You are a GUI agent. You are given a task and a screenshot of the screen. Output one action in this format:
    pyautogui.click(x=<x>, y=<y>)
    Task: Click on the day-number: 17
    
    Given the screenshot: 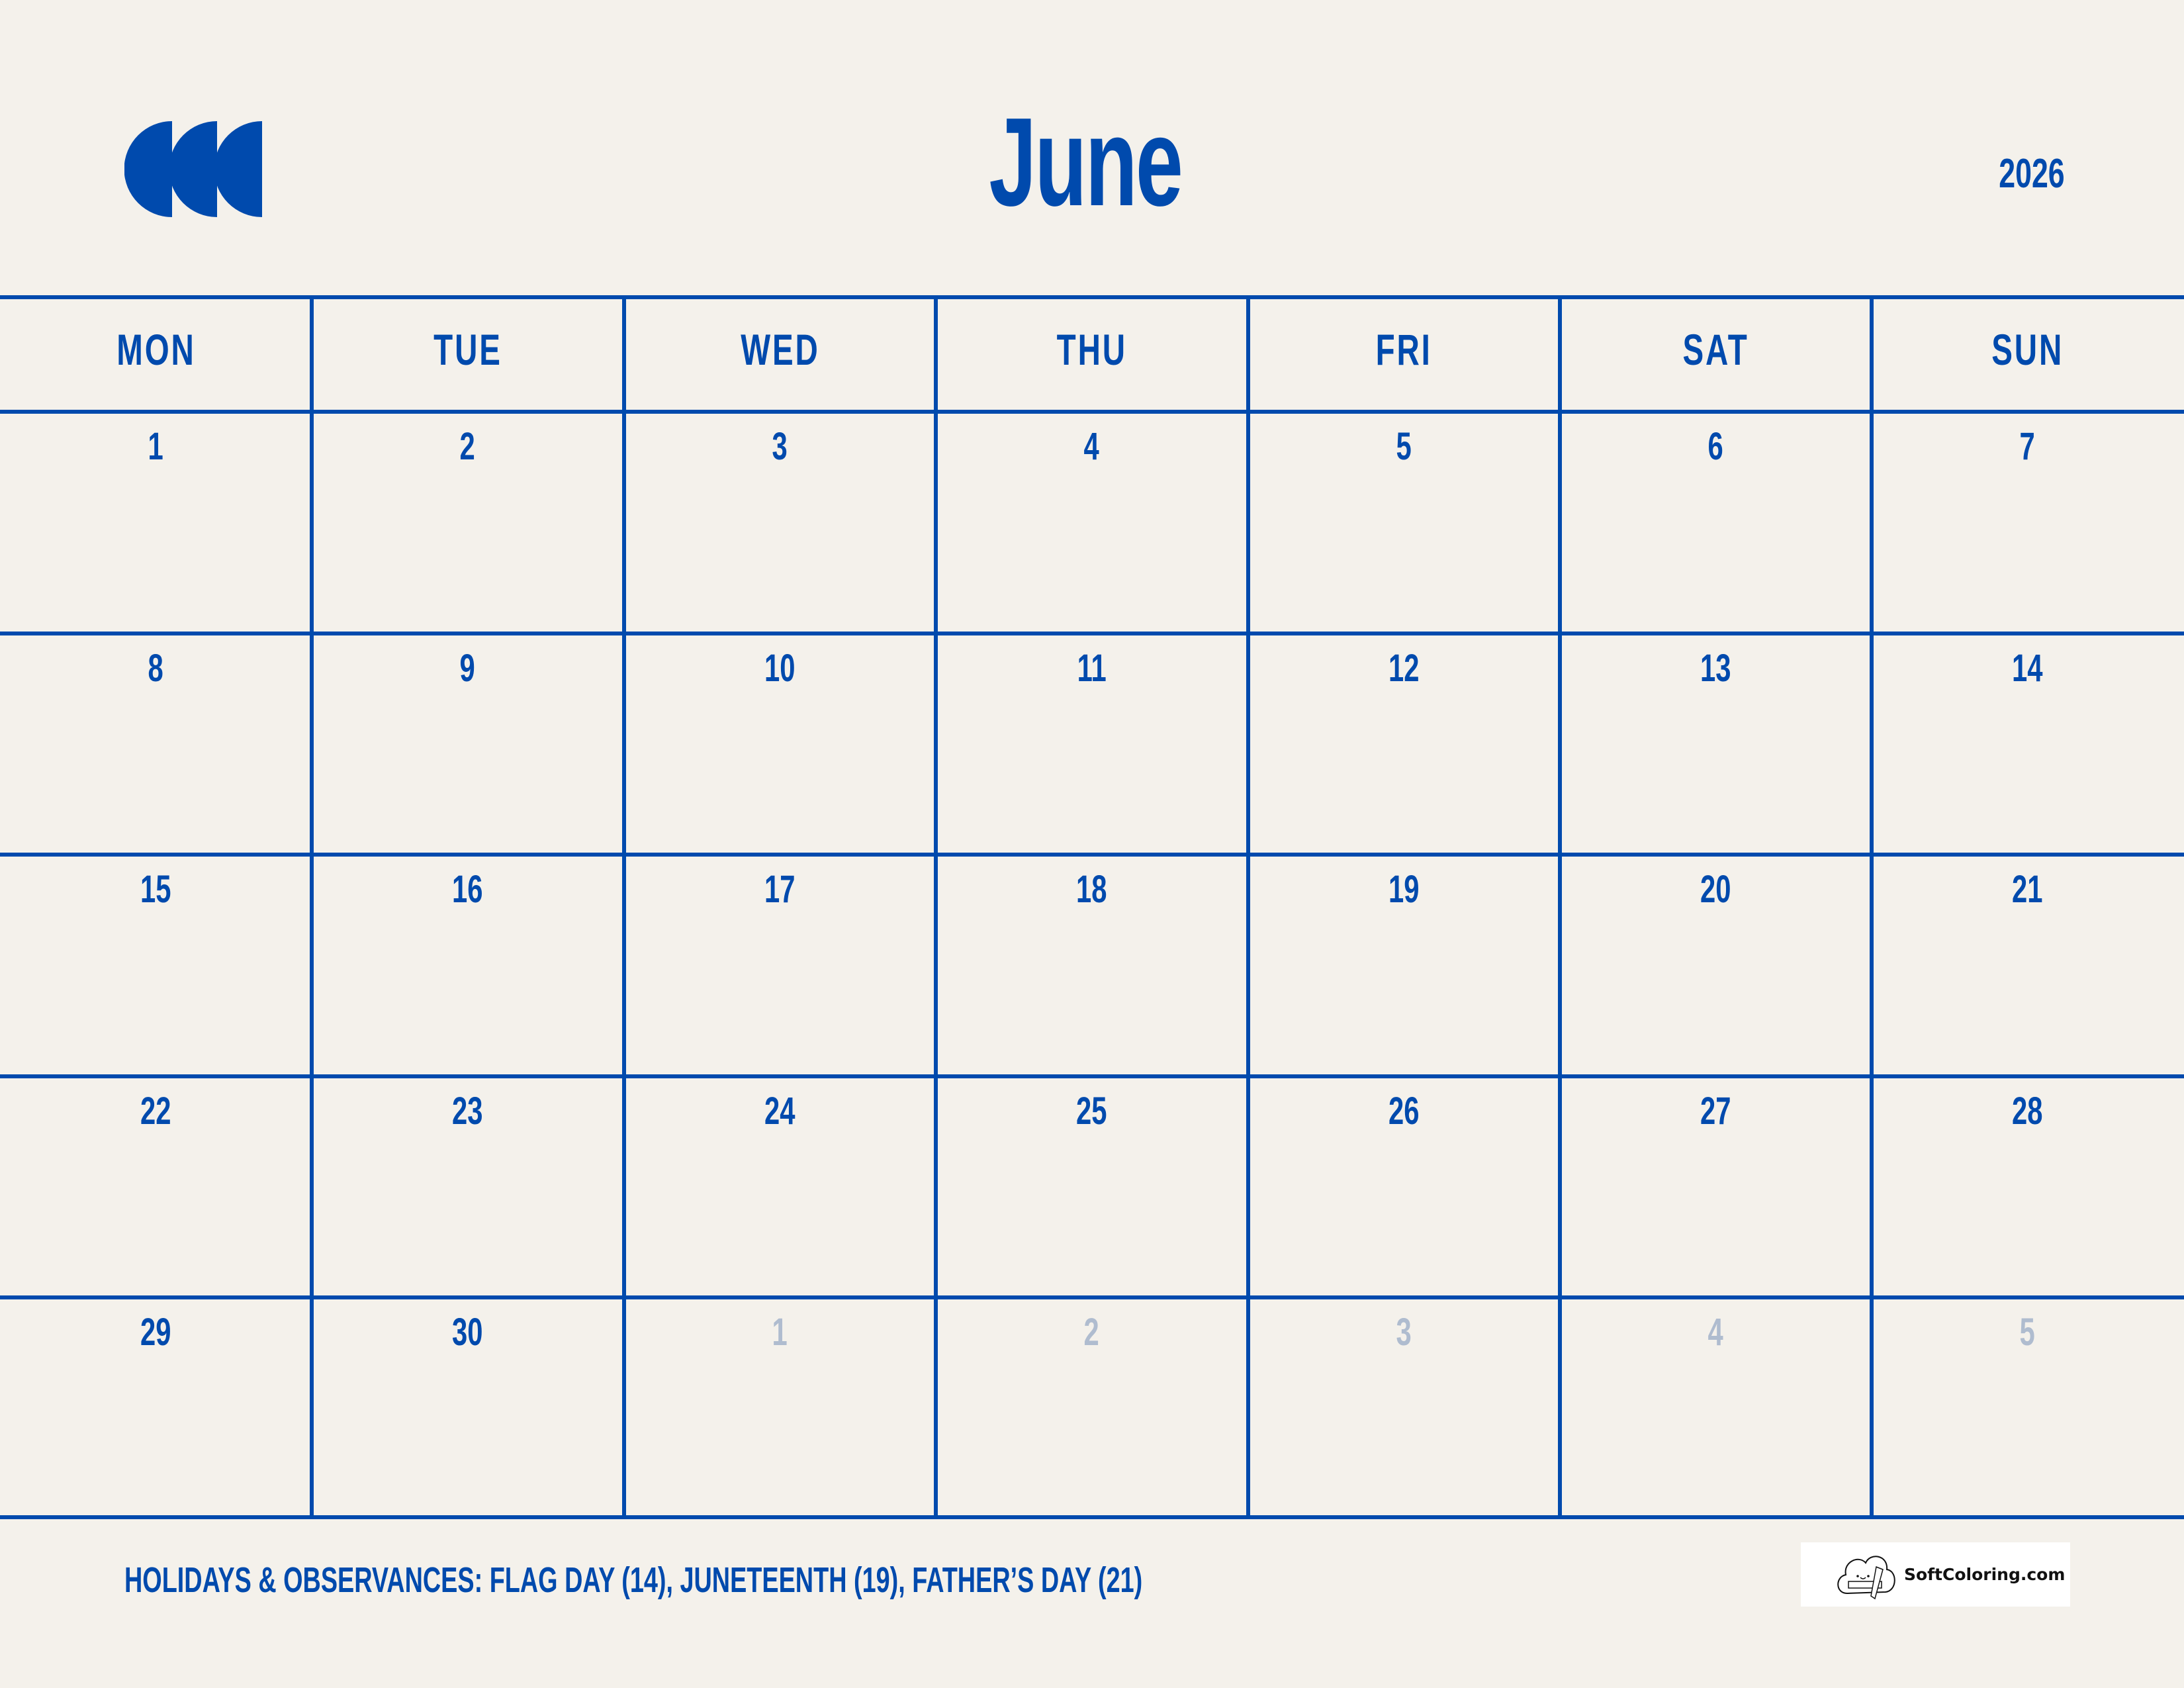 What is the action you would take?
    pyautogui.click(x=780, y=889)
    